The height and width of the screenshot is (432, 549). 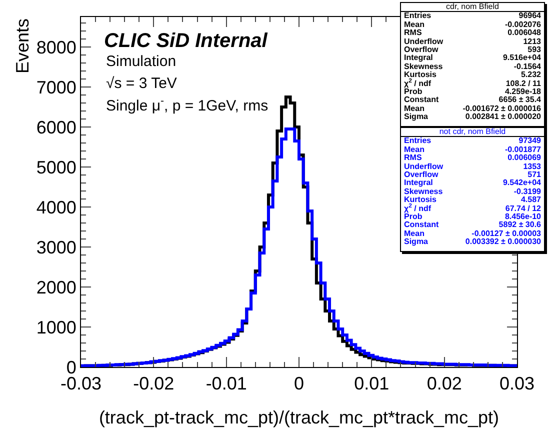 I want to click on annotation: √s = 3 TeV, so click(x=141, y=83).